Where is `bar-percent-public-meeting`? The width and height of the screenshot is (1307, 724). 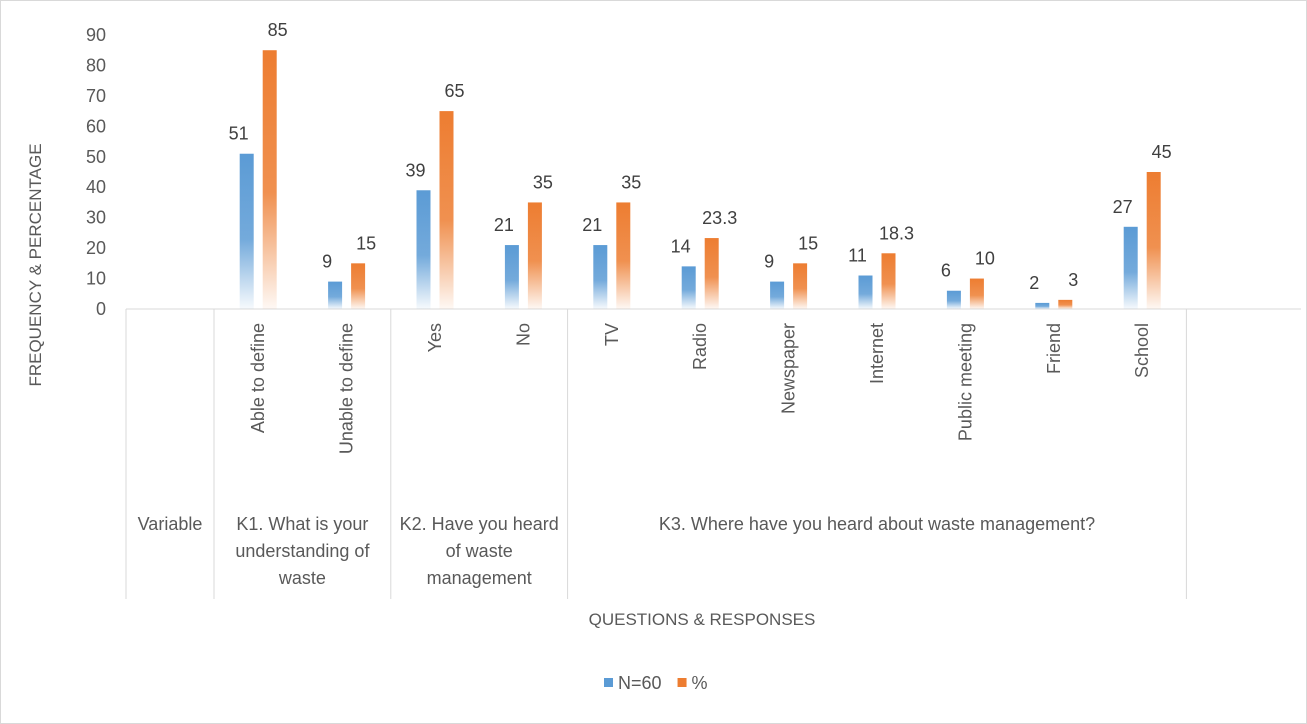 bar-percent-public-meeting is located at coordinates (976, 293).